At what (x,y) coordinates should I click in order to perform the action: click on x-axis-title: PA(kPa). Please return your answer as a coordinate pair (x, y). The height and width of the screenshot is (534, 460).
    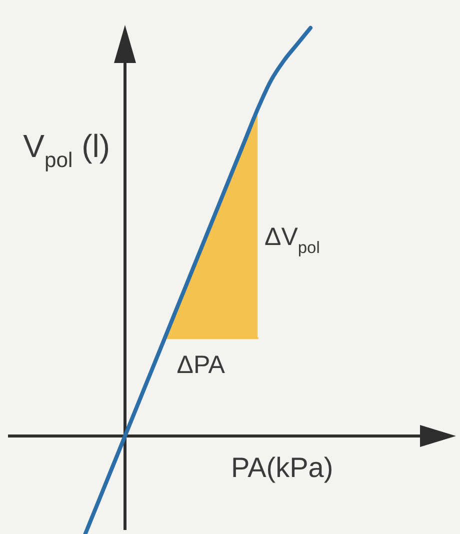
    Looking at the image, I should click on (282, 468).